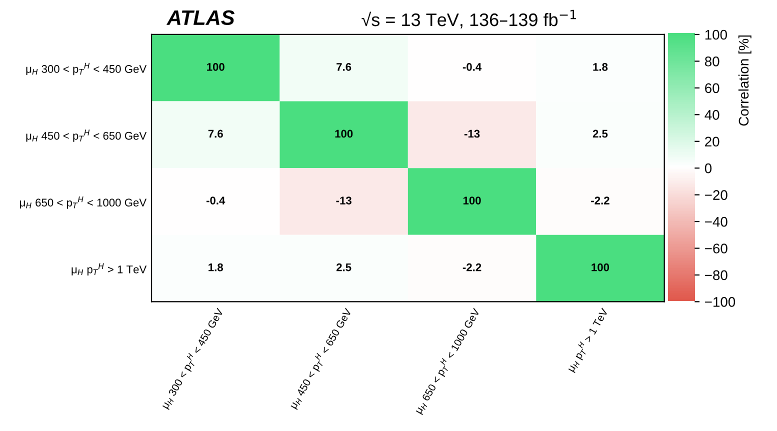 The image size is (777, 431). Describe the element at coordinates (716, 35) in the screenshot. I see `color-bar-label: 100` at that location.